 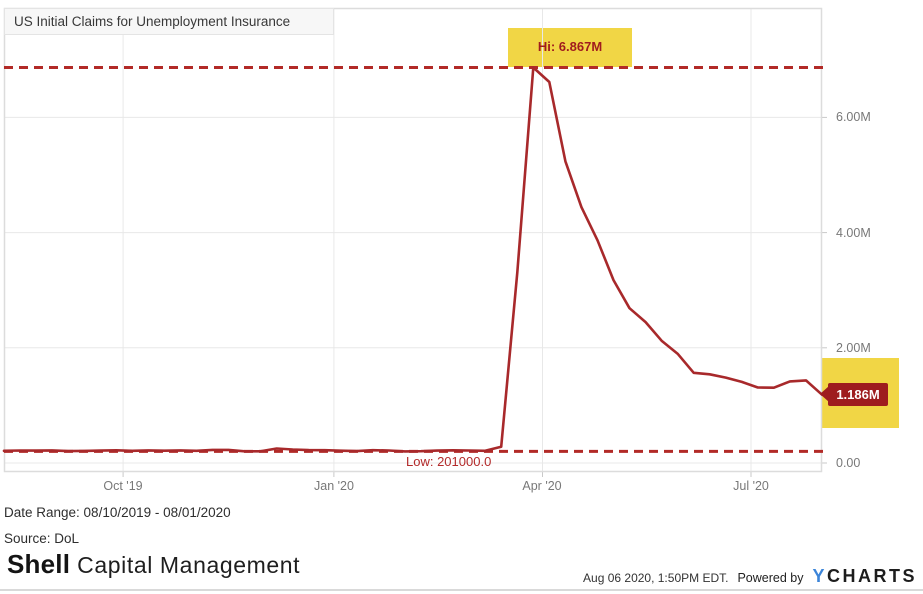 What do you see at coordinates (117, 512) in the screenshot?
I see `date-range-text: Date Range: 08/10/2019 - 08/01/2020` at bounding box center [117, 512].